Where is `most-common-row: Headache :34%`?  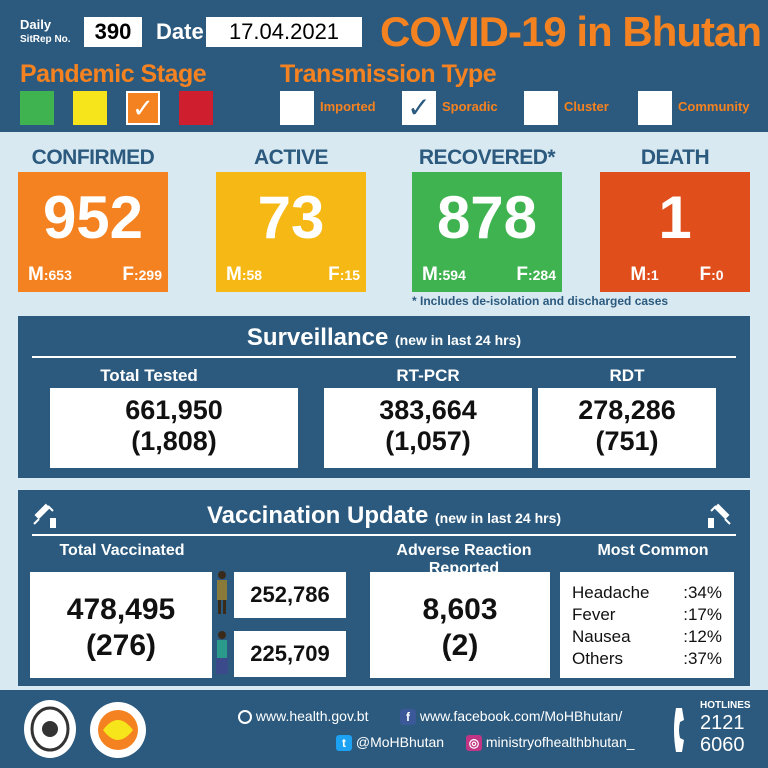
most-common-row: Headache :34% is located at coordinates (647, 593).